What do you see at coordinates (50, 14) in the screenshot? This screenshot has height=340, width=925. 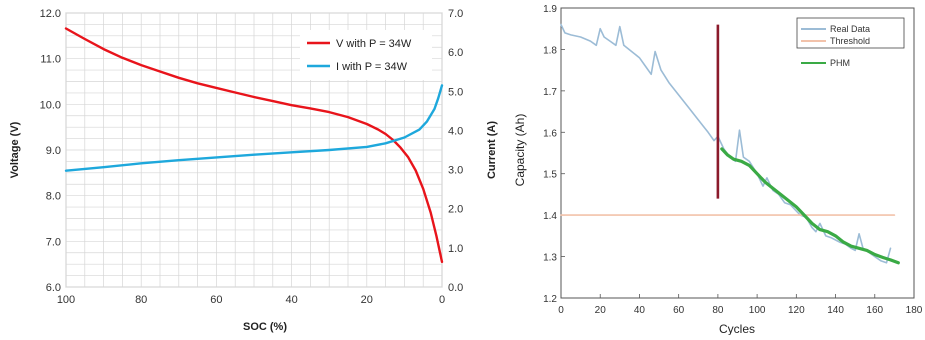 I see `left-y-tick-label: 12.0` at bounding box center [50, 14].